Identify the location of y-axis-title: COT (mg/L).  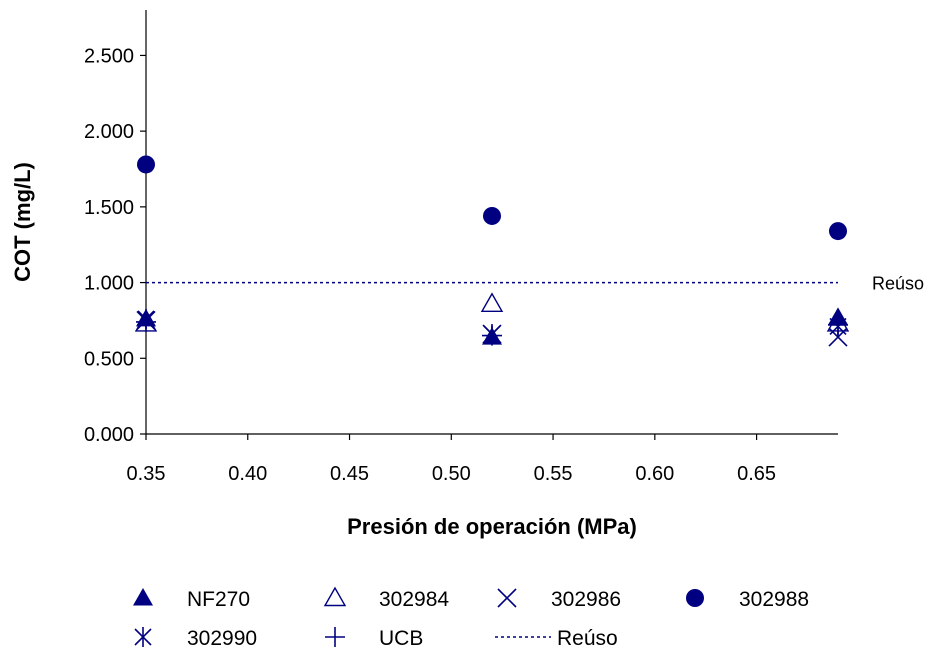
(22, 222).